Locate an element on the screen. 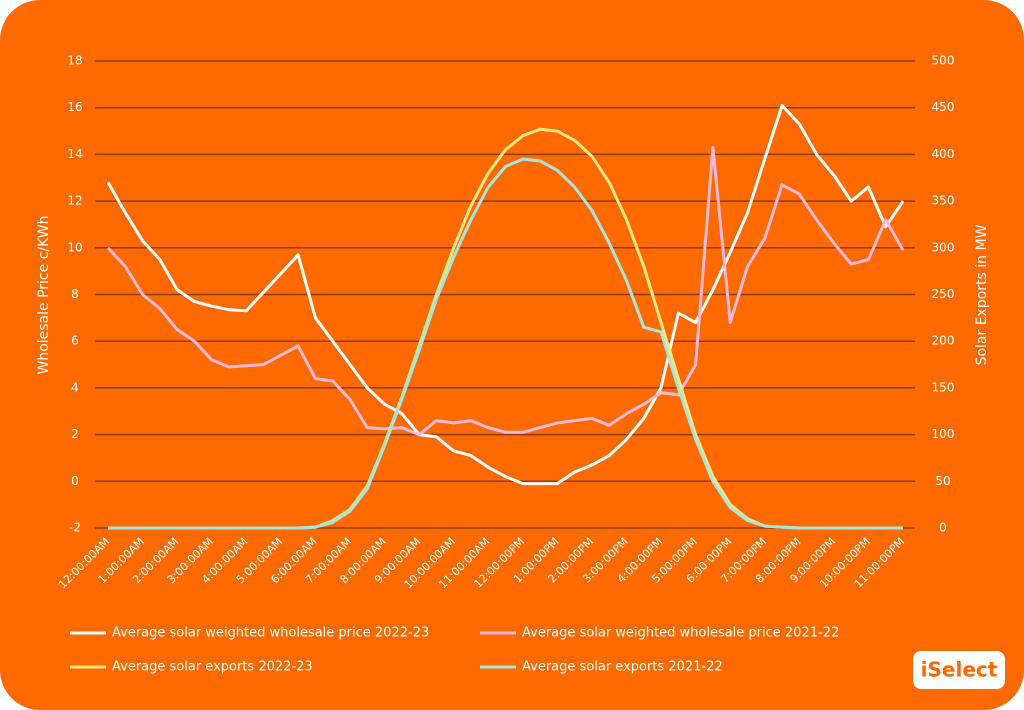 The image size is (1024, 710). y-tick-label: 10 is located at coordinates (74, 247).